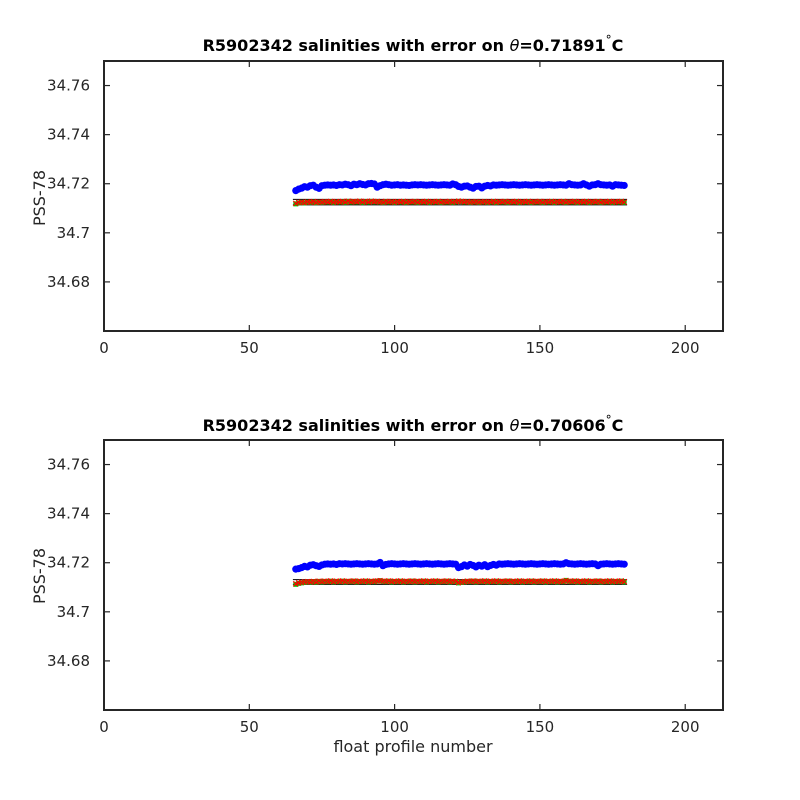 The width and height of the screenshot is (800, 800). I want to click on top-panel-y-tick-label: 34.76, so click(68, 86).